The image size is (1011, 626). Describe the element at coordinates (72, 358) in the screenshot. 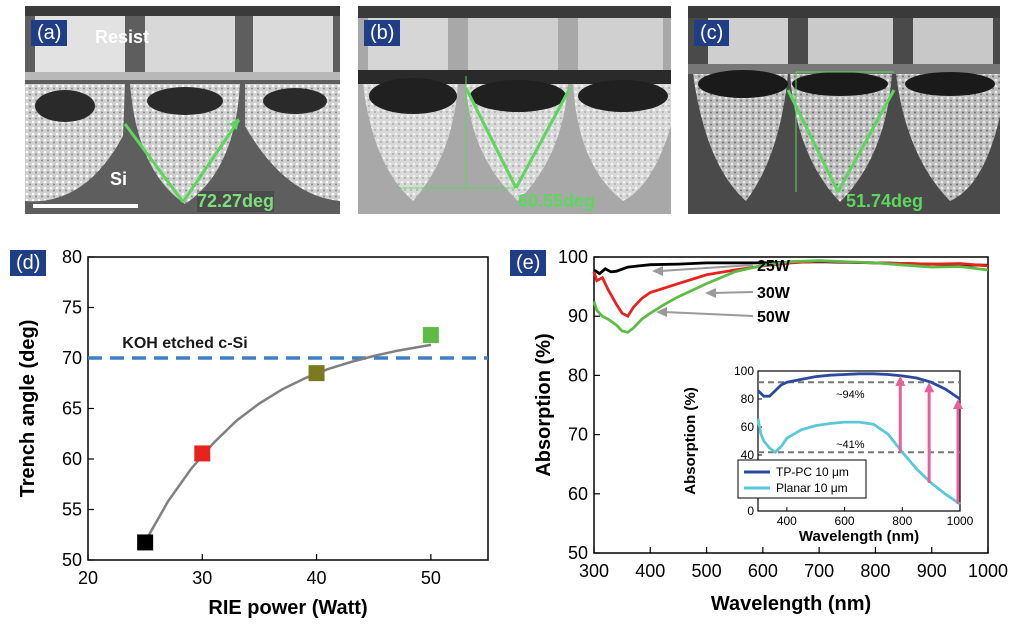

I see `y-tick-label-d-4: 70` at that location.